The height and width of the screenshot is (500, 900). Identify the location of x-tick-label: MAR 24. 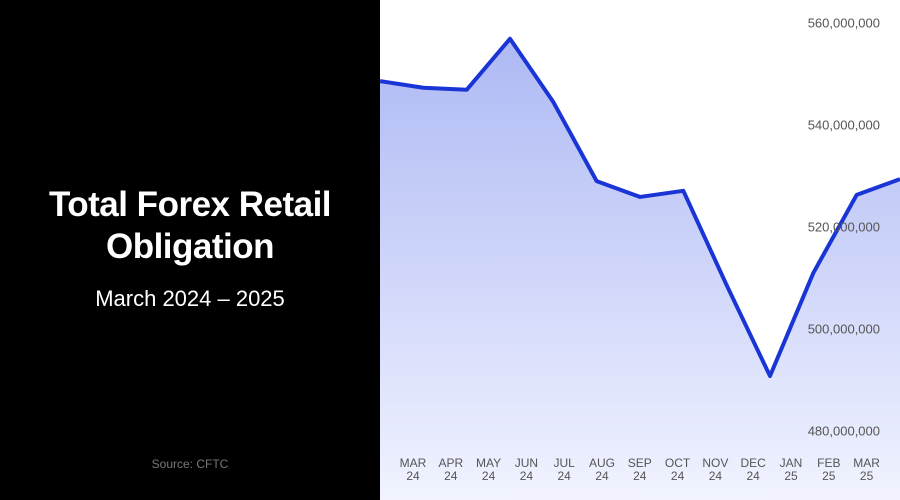
(413, 469).